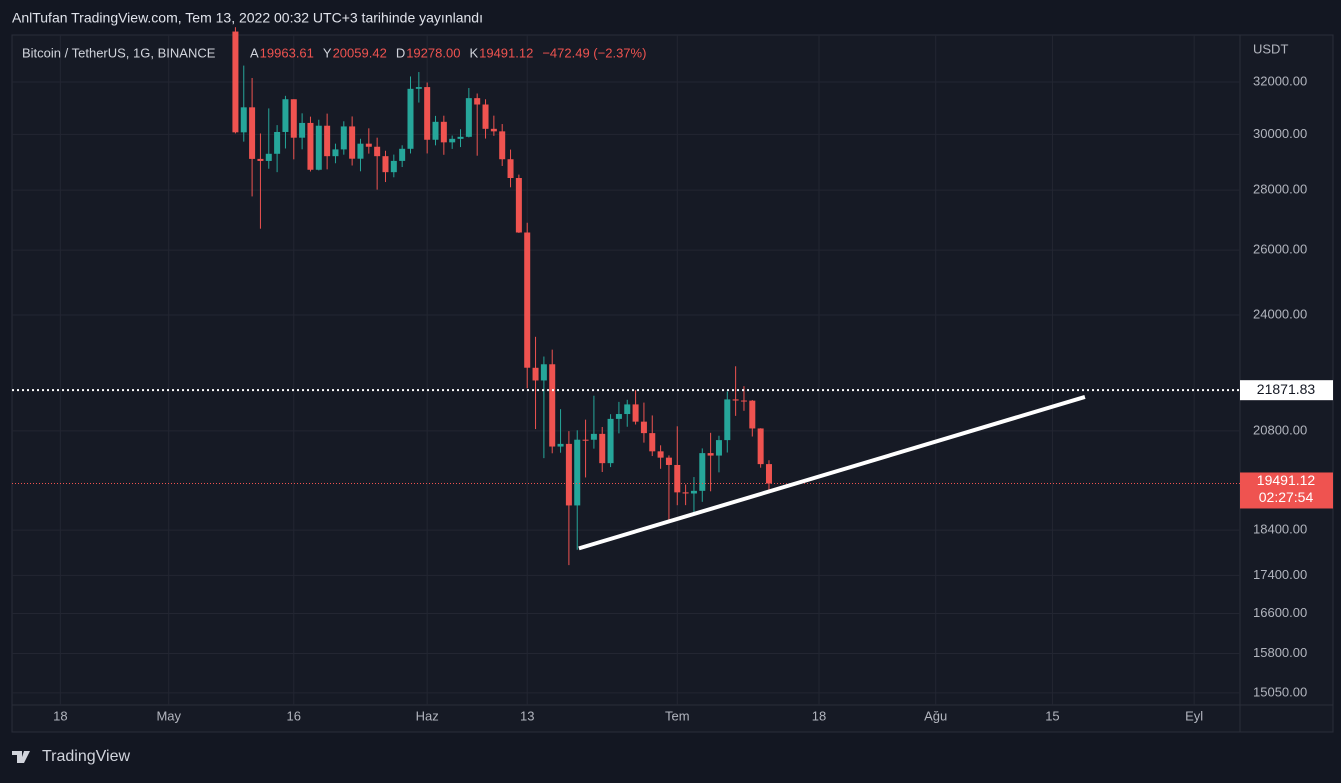 The width and height of the screenshot is (1341, 783). I want to click on legend-value: 19491.12, so click(506, 52).